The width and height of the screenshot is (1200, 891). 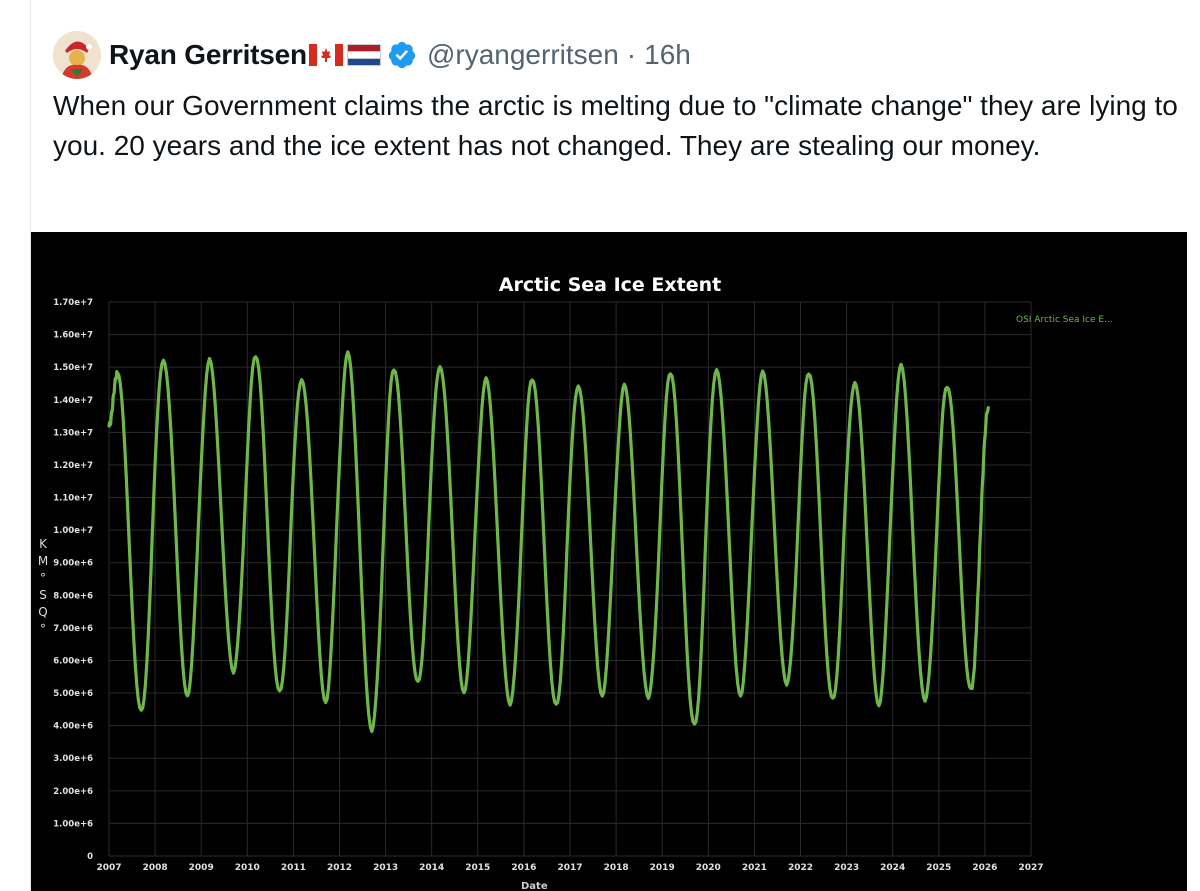 I want to click on y-tick-label: 6.00e+6, so click(x=73, y=661).